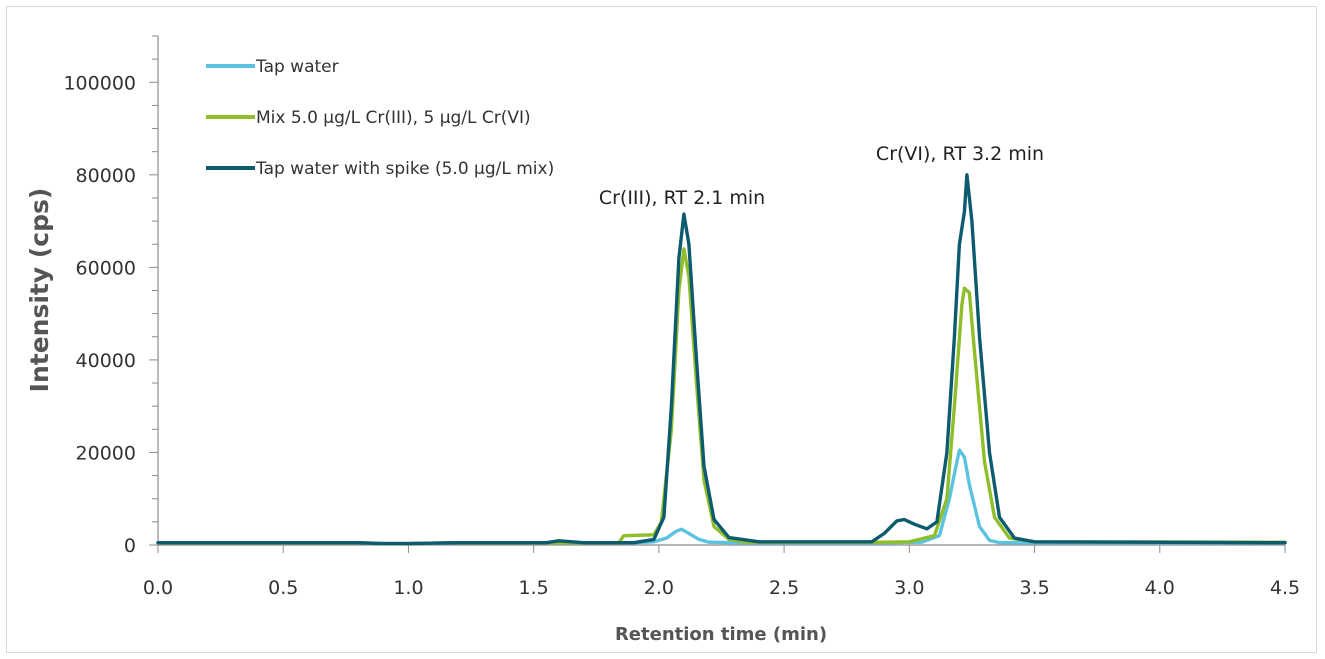 The image size is (1325, 659). Describe the element at coordinates (158, 588) in the screenshot. I see `x-tick-label: 0.0` at that location.